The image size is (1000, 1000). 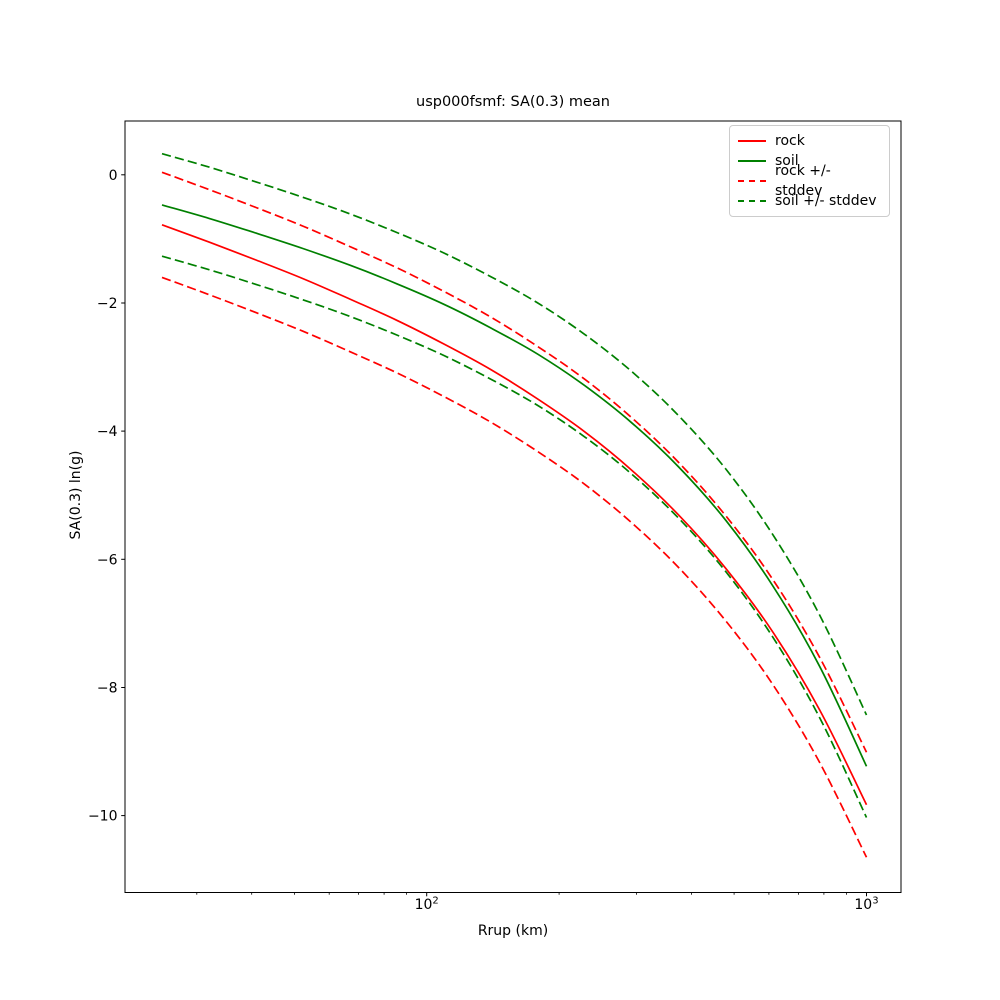 I want to click on legend-line-sample-rock-stddev, so click(x=752, y=181).